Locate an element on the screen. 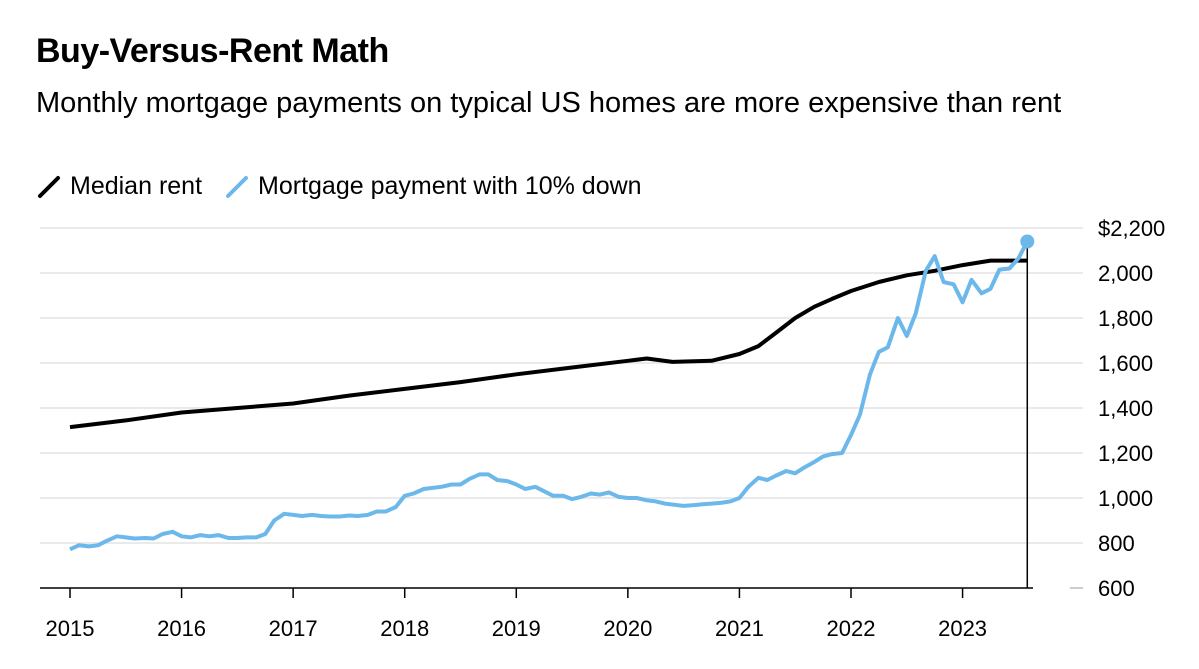  y-tick-label: 1,400 is located at coordinates (1125, 408).